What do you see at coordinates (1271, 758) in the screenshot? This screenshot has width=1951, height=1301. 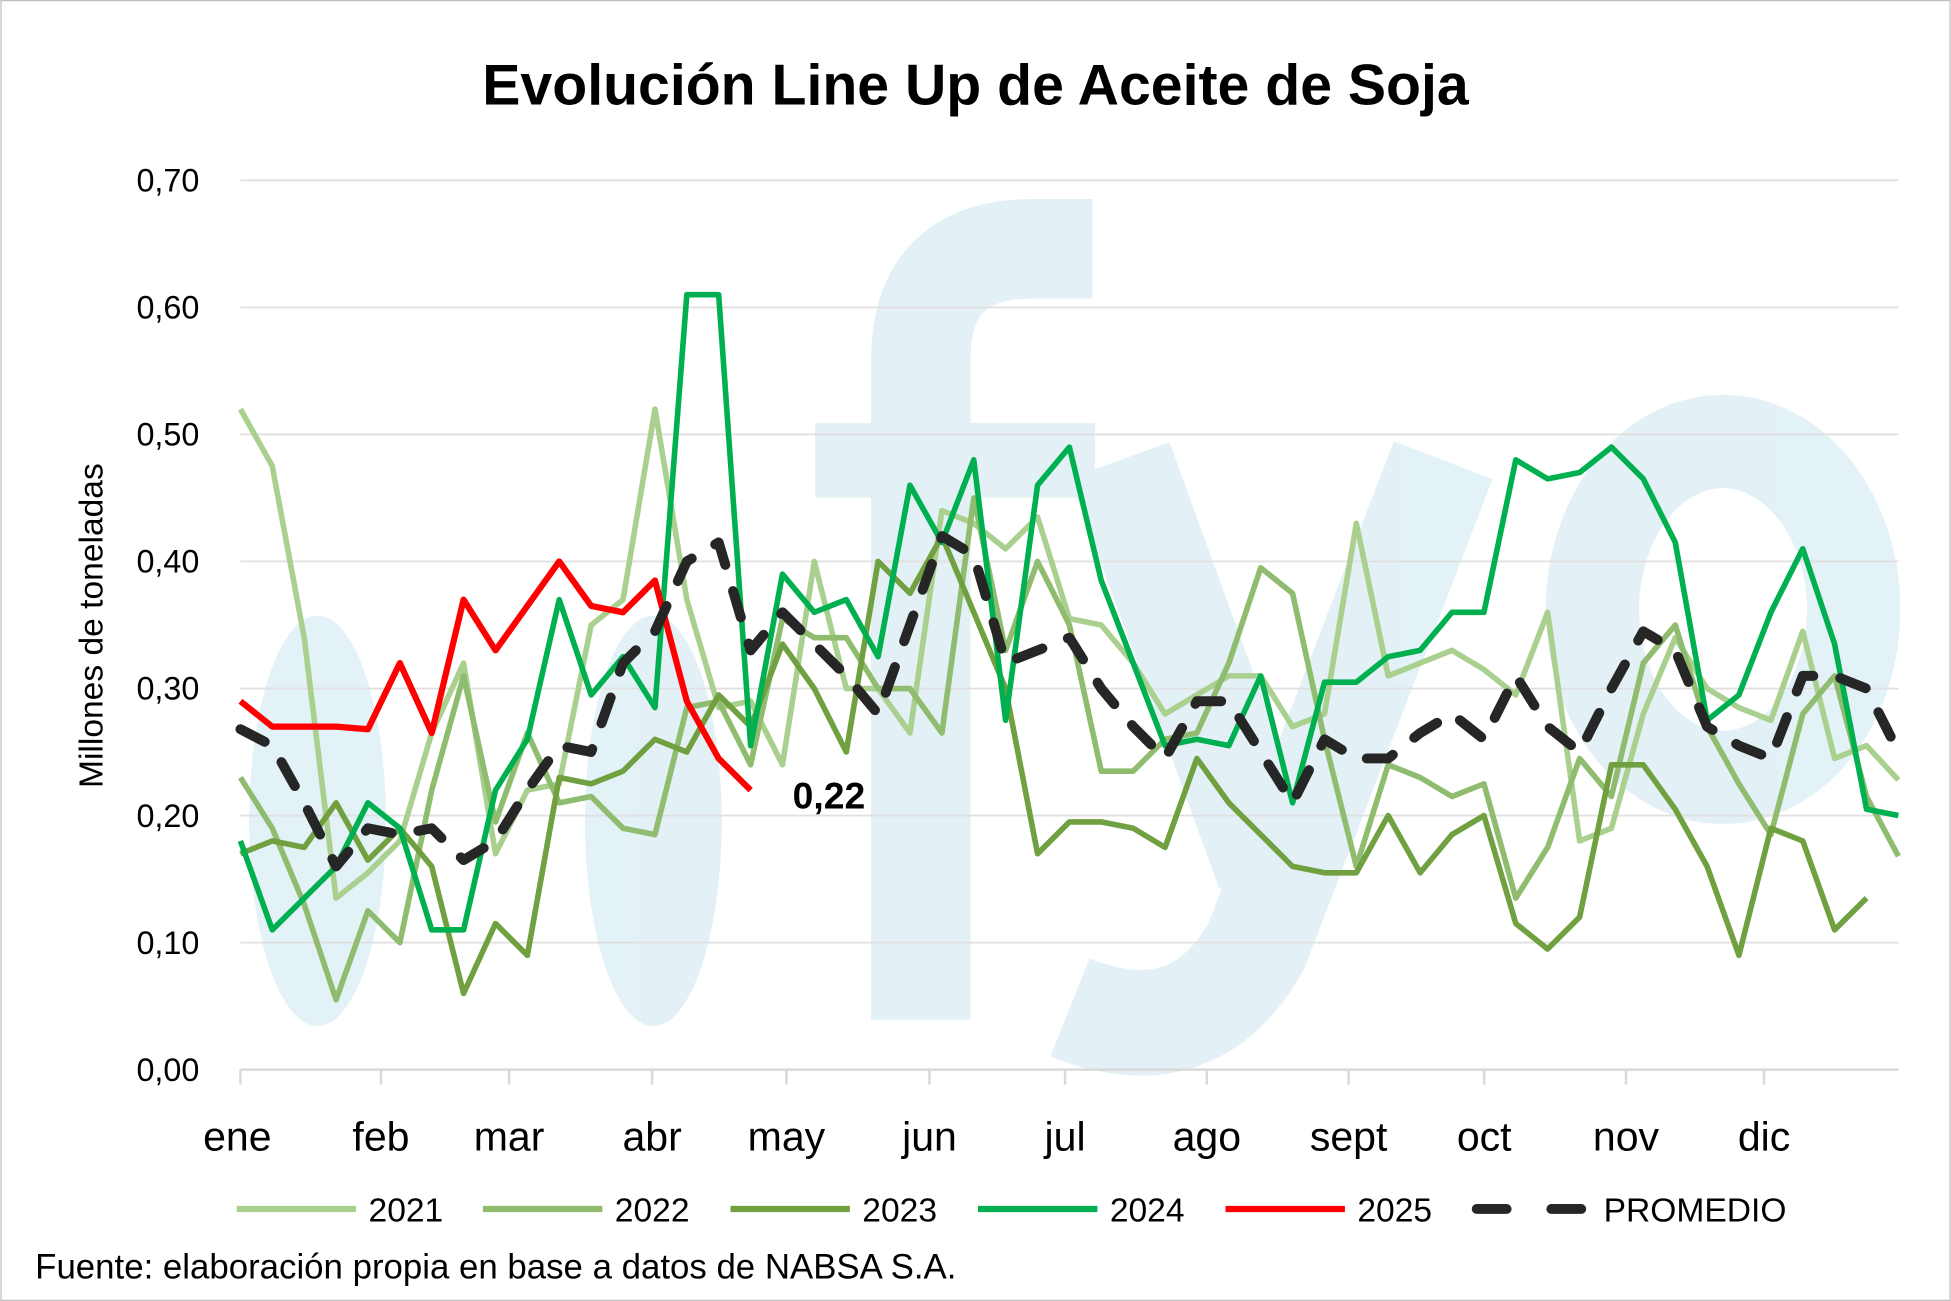 I see `watermark-letter-y` at bounding box center [1271, 758].